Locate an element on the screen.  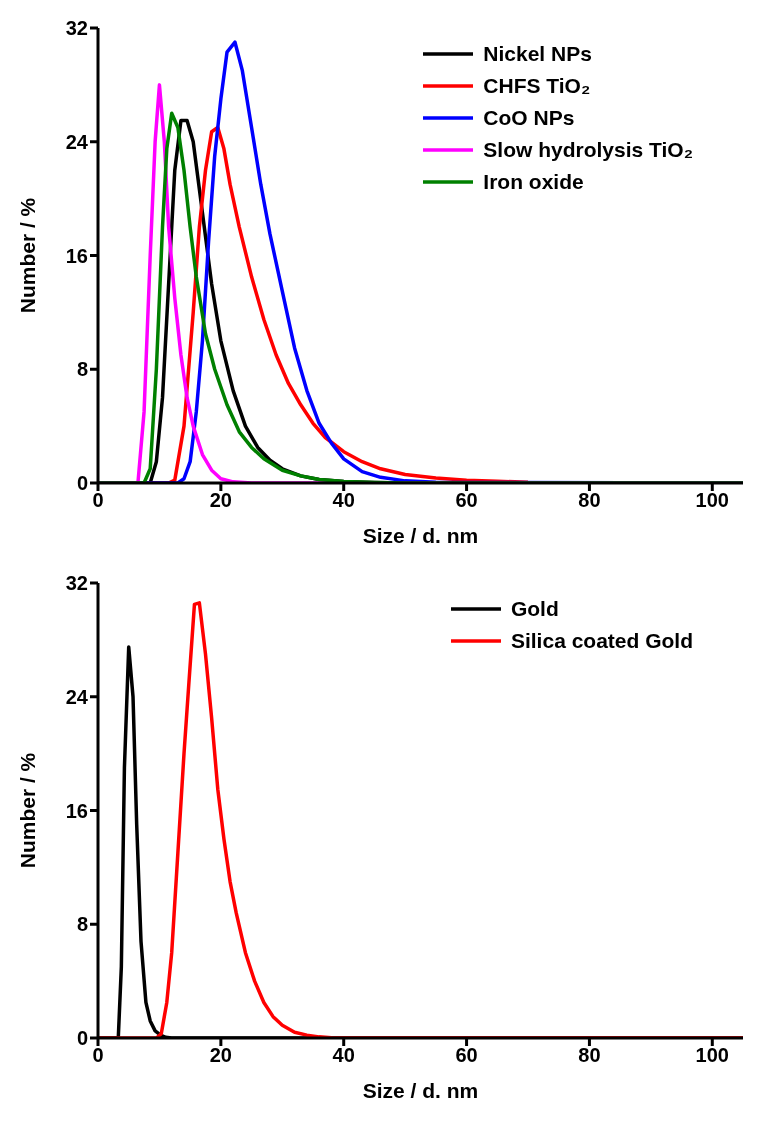
legend-label: Iron oxide is located at coordinates (533, 182).